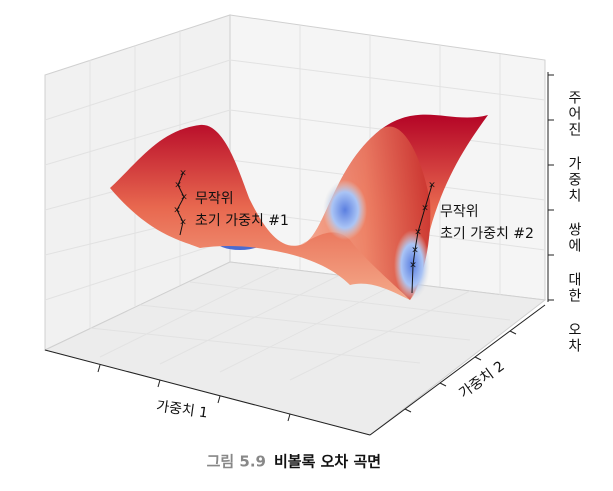 The width and height of the screenshot is (613, 491). What do you see at coordinates (242, 221) in the screenshot?
I see `annotation: 초기 가중치 #1` at bounding box center [242, 221].